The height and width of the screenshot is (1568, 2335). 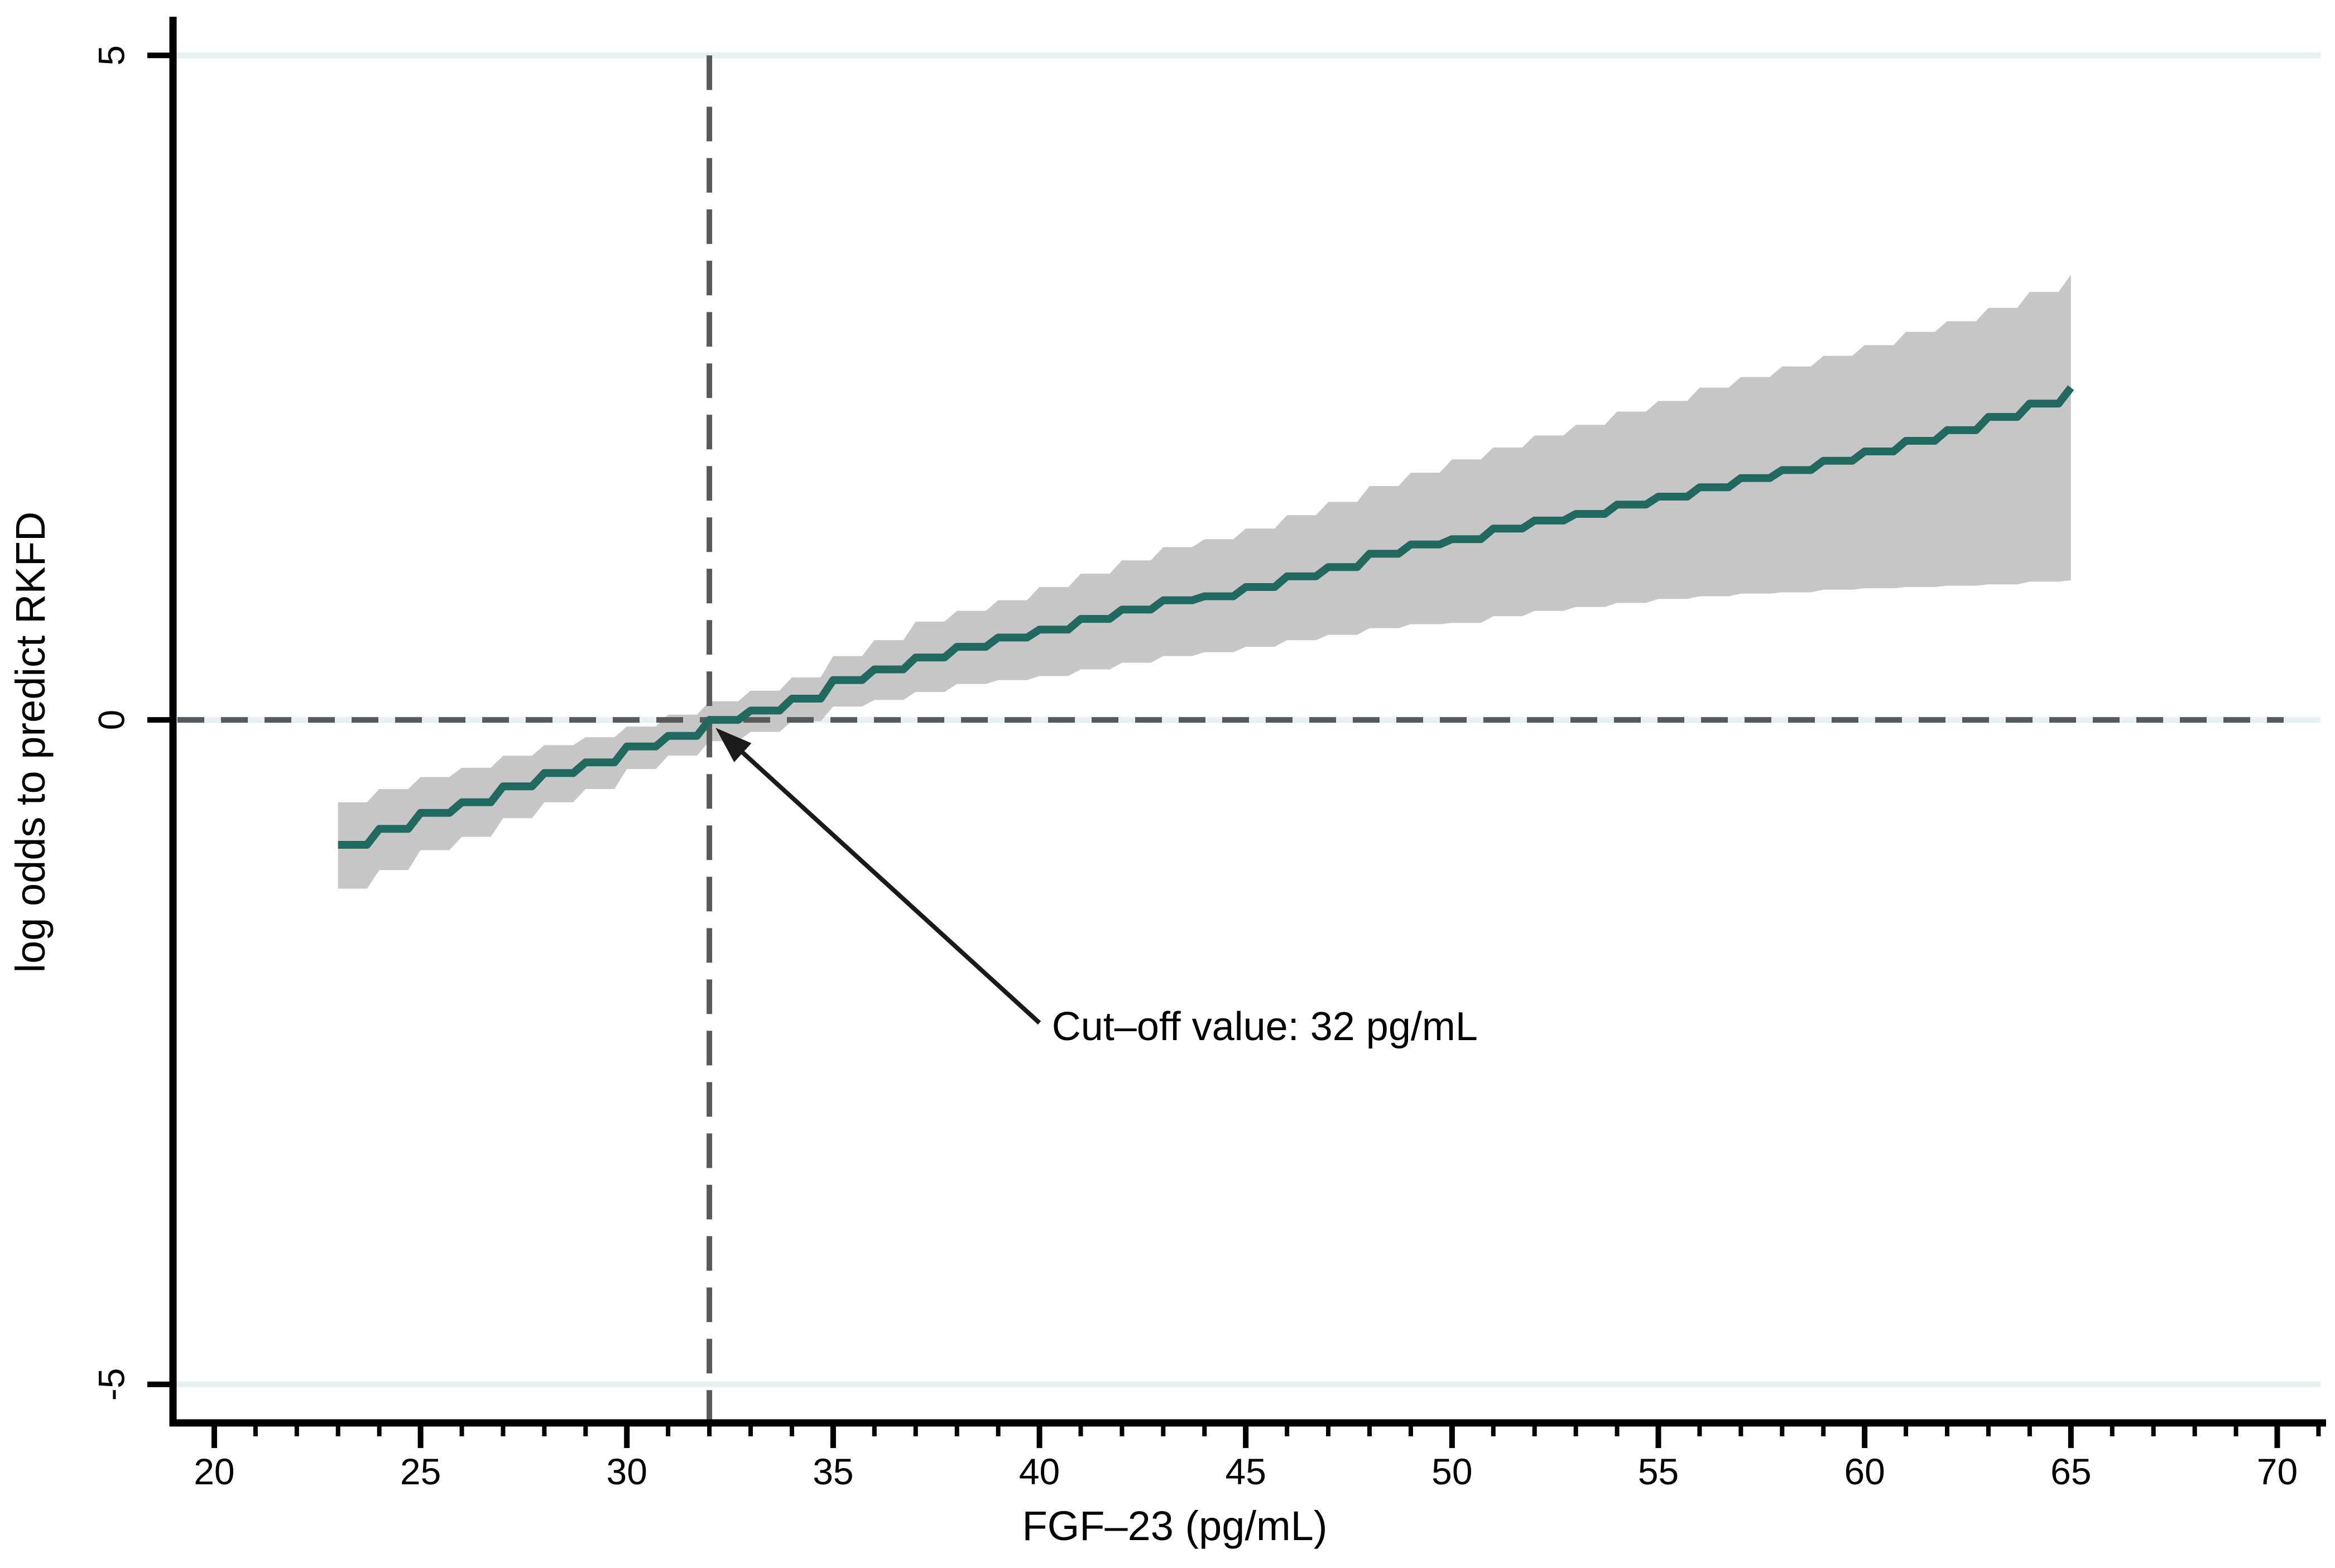 I want to click on x-tick-label-45: 45, so click(x=1246, y=1472).